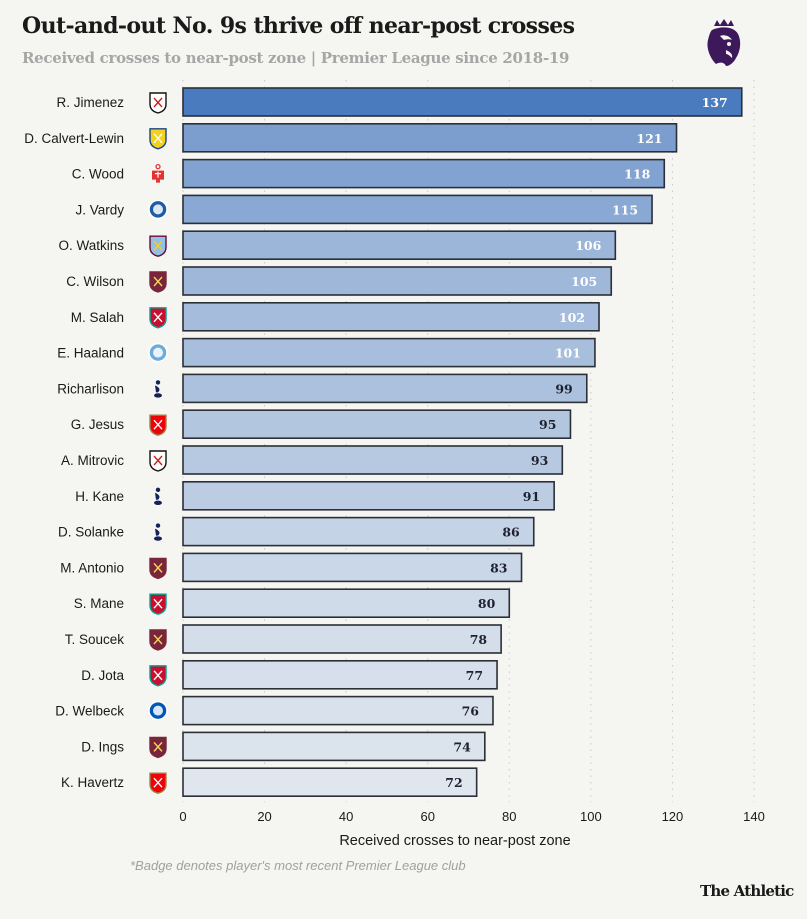  I want to click on x-tick-label: 140, so click(754, 816).